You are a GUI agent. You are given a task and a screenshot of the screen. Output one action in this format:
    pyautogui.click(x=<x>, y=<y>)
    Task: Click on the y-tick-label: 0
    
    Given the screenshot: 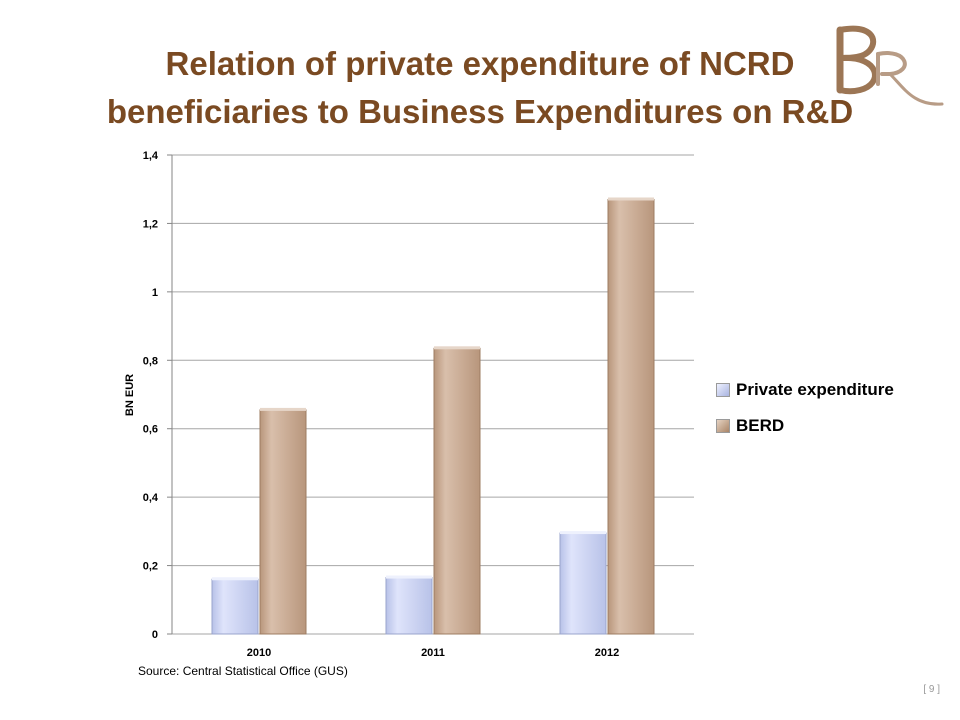 What is the action you would take?
    pyautogui.click(x=155, y=635)
    